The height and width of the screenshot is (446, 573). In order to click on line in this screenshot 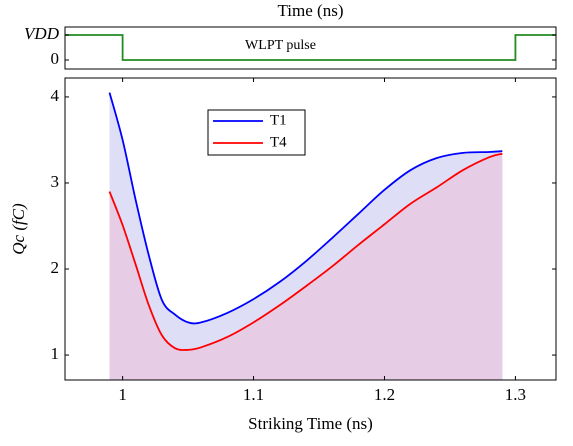, I will do `click(310, 47)`.